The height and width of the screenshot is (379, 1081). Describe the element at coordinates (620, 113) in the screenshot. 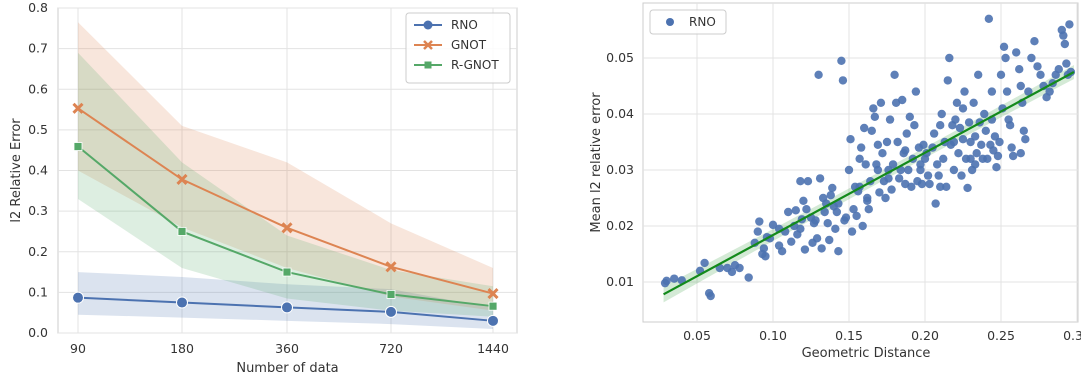

I see `y-tick-label: 0.04` at that location.